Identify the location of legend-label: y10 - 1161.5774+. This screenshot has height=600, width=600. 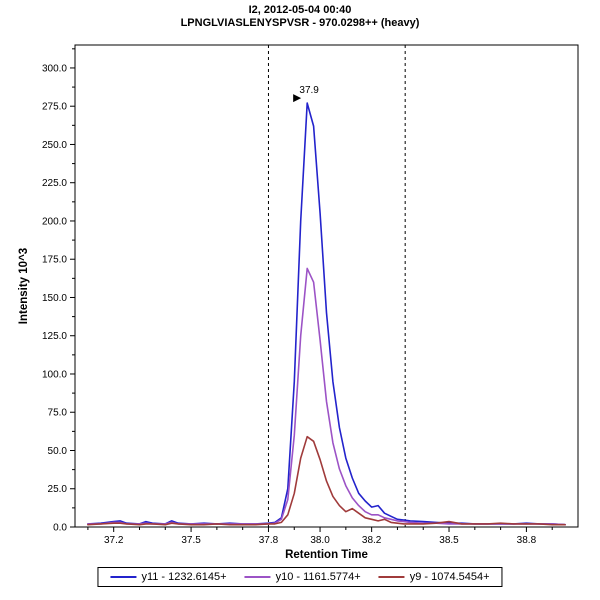
(318, 577).